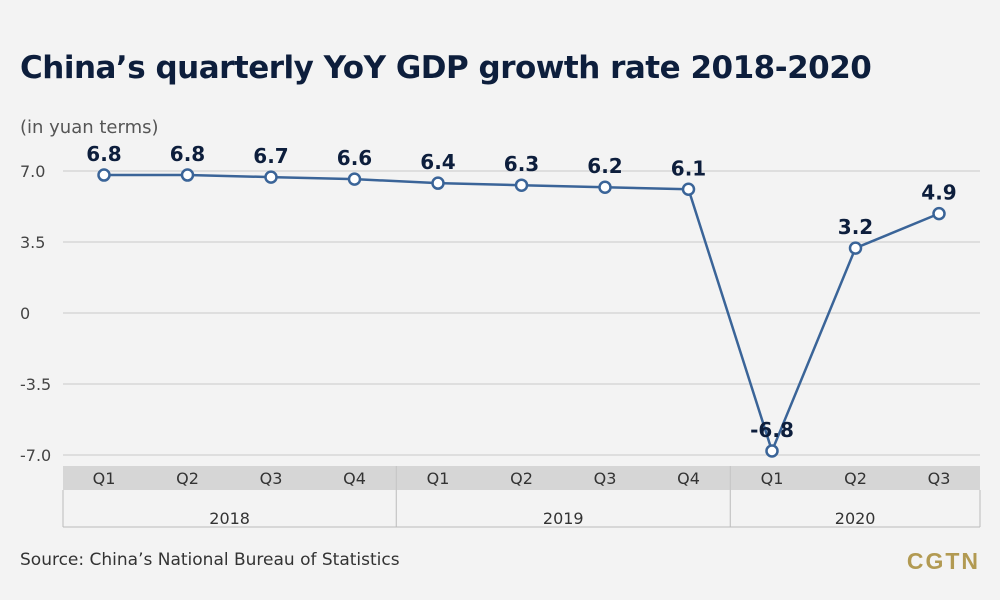 The image size is (1000, 600). I want to click on data-label: 6.6, so click(354, 158).